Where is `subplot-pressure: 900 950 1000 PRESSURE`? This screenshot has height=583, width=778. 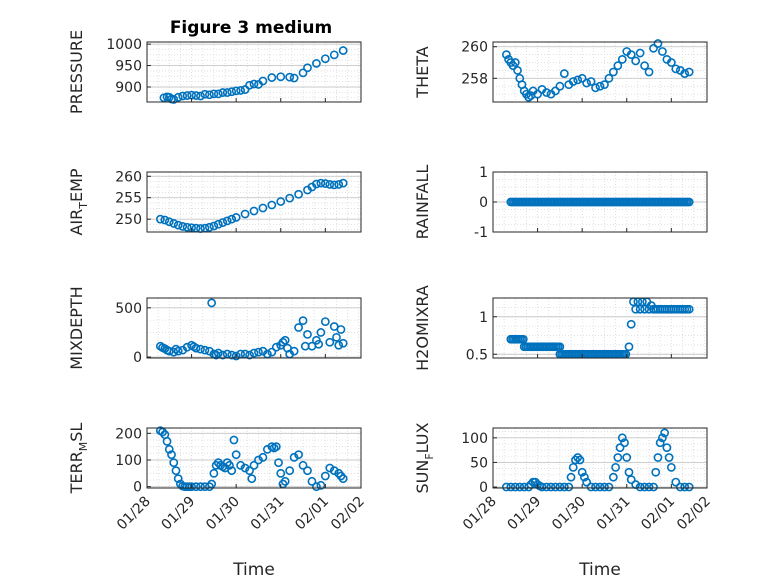
subplot-pressure: 900 950 1000 PRESSURE is located at coordinates (214, 72).